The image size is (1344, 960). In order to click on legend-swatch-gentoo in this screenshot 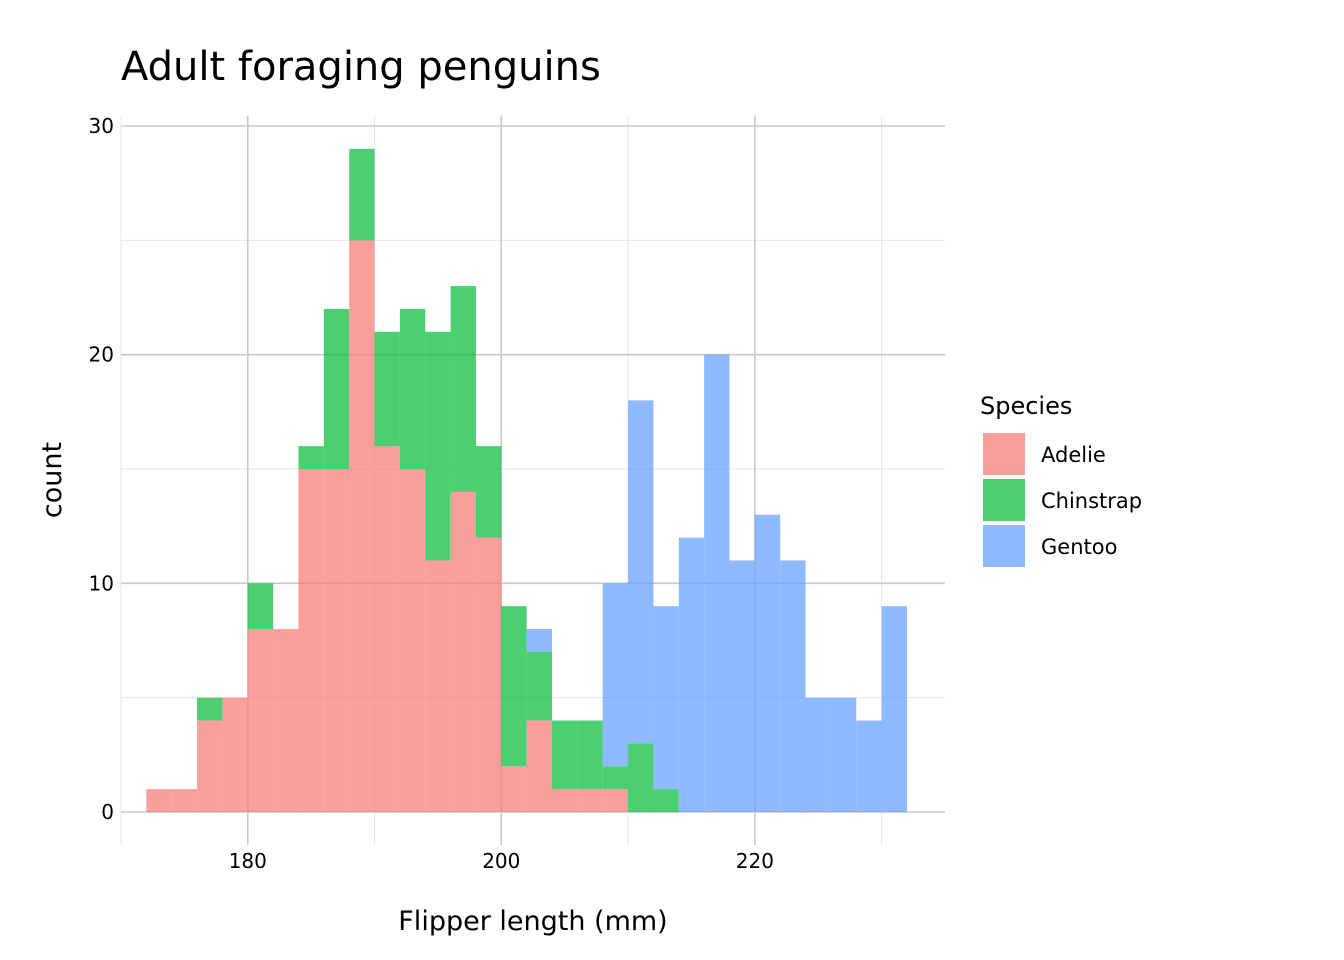, I will do `click(1004, 546)`.